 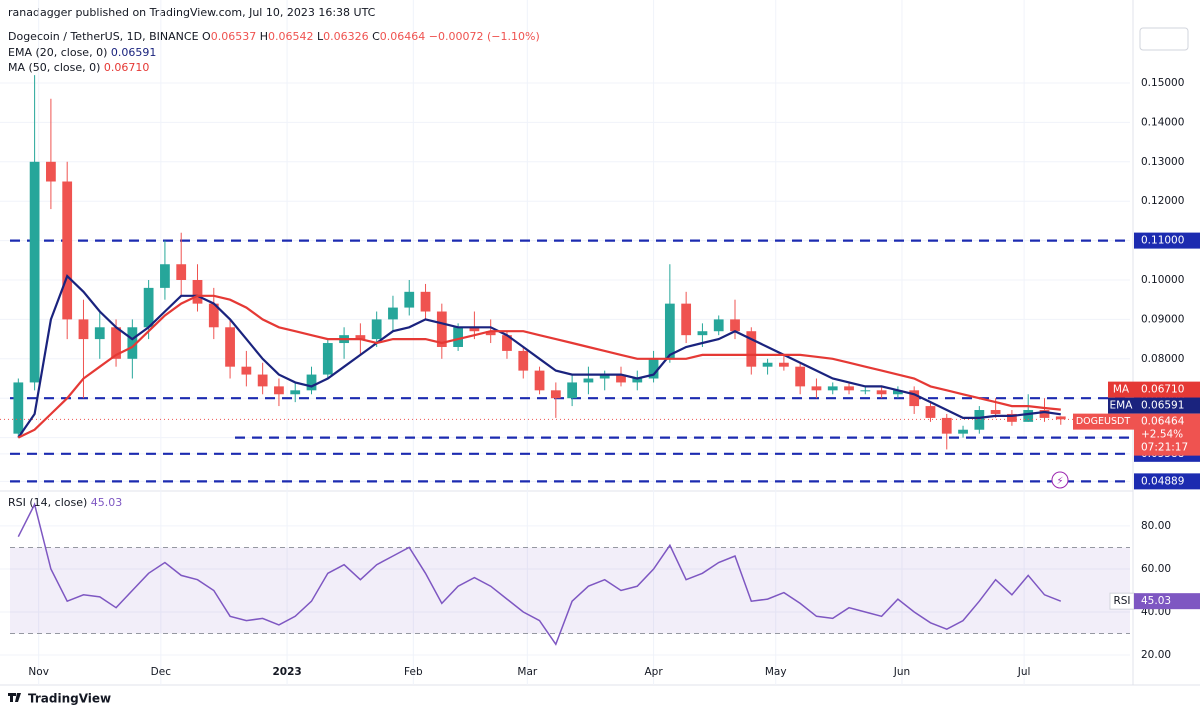 What do you see at coordinates (134, 52) in the screenshot?
I see `indicator-legend-value: 0.06591` at bounding box center [134, 52].